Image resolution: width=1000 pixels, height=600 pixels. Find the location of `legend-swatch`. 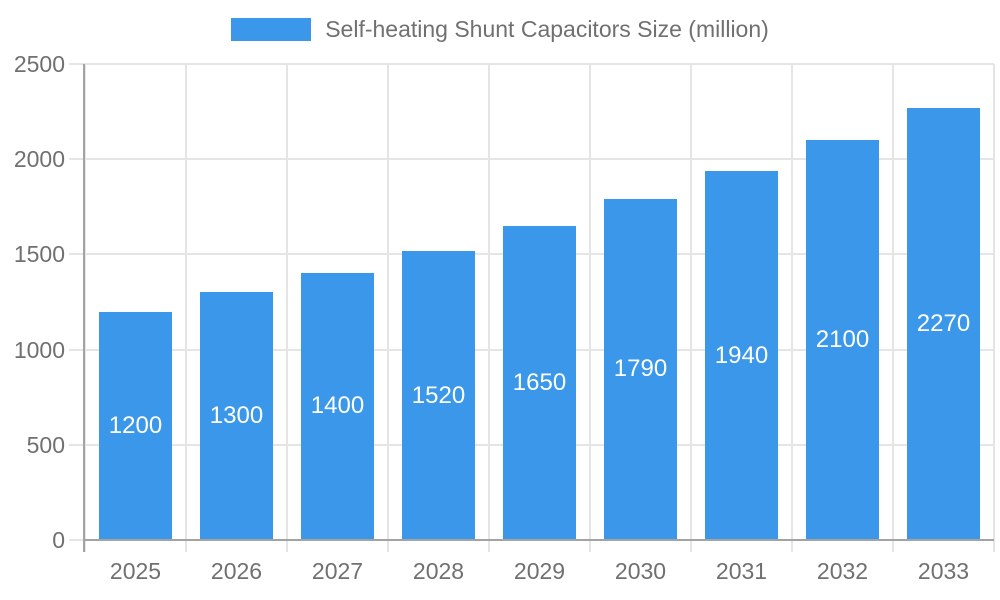

legend-swatch is located at coordinates (271, 29).